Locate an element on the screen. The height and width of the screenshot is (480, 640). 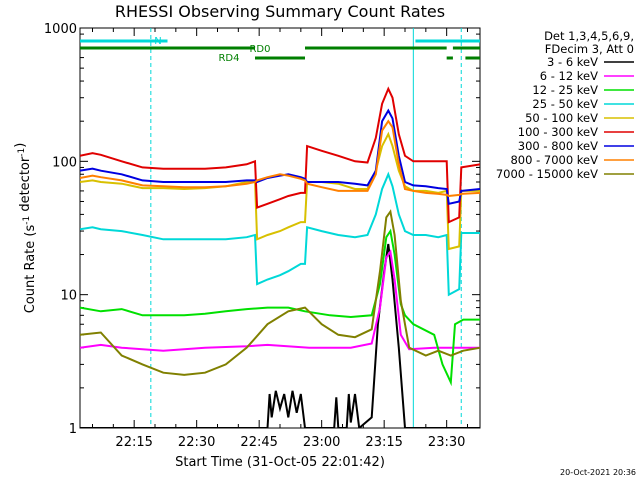
legend-label: 800 - 7000 keV is located at coordinates (554, 160).